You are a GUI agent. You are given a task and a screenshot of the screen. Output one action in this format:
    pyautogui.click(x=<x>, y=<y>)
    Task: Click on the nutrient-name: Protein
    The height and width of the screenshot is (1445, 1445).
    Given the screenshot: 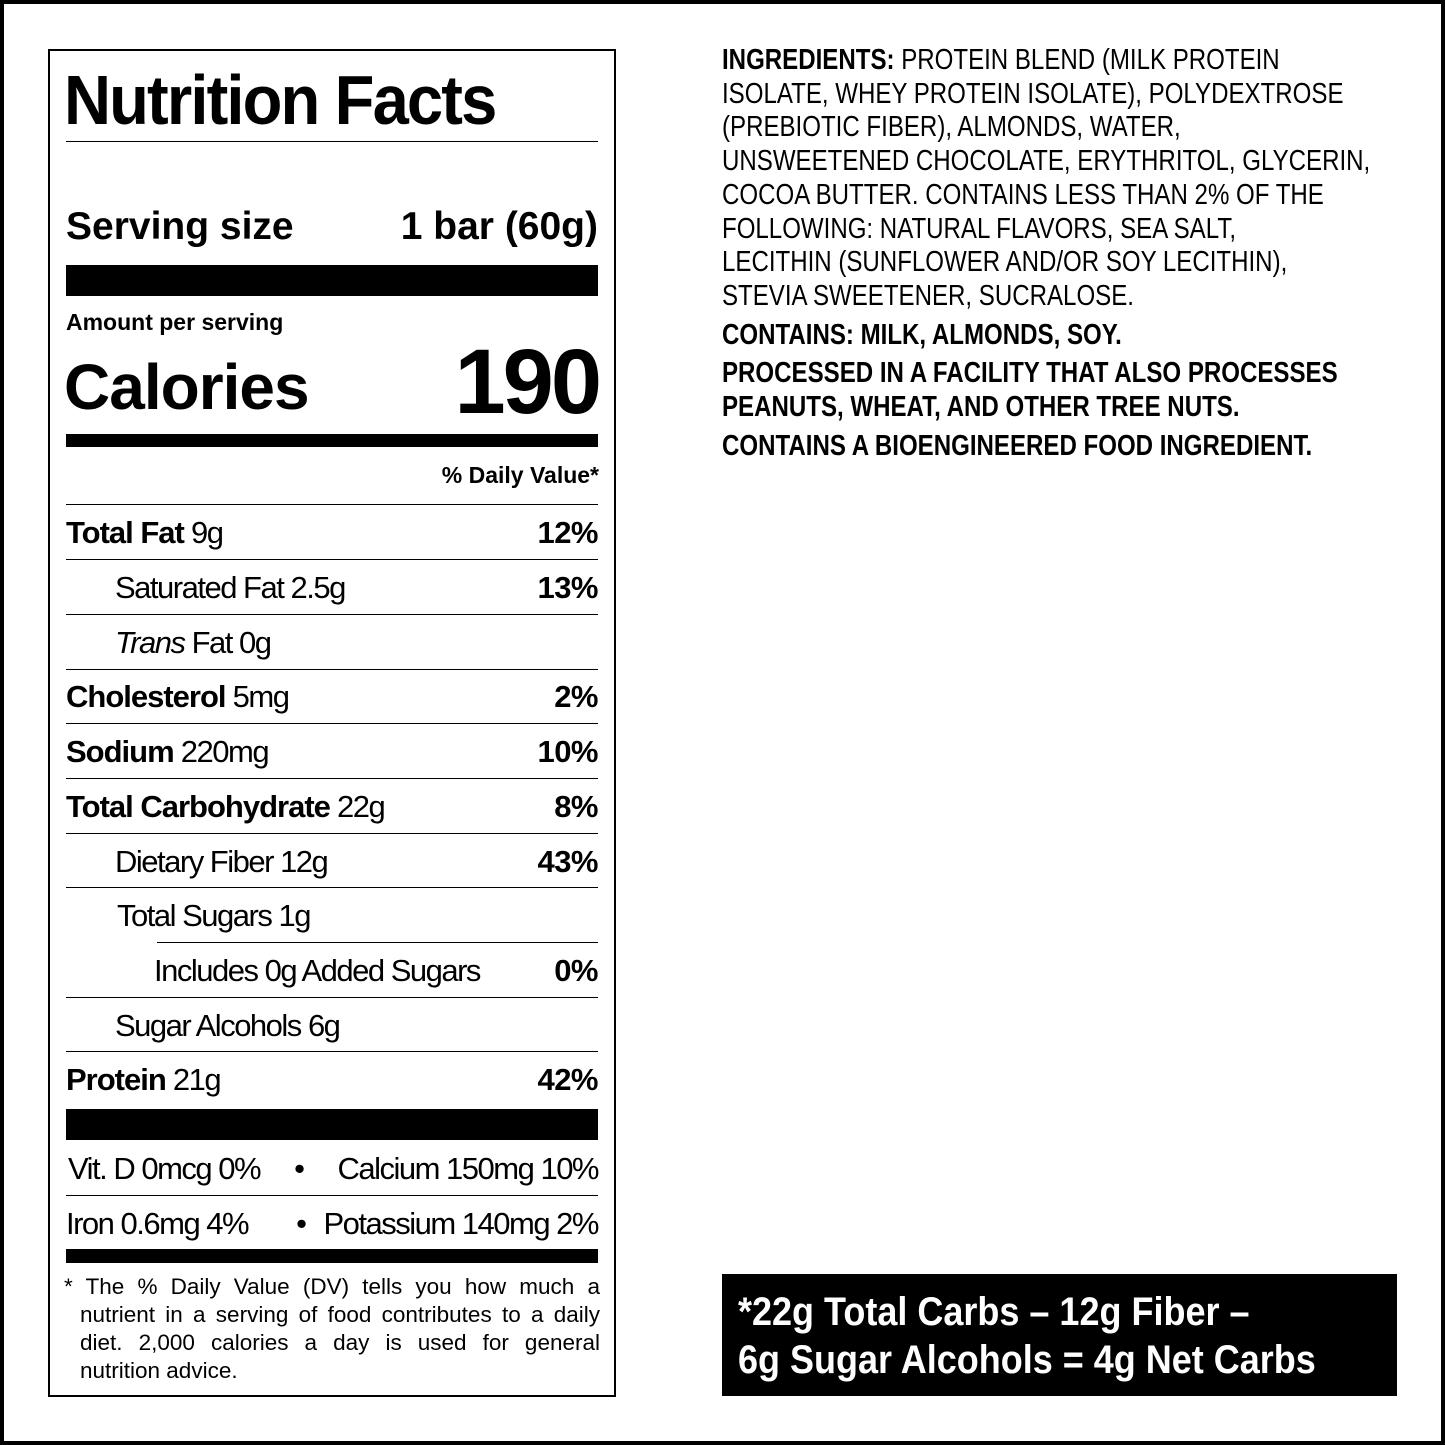 What is the action you would take?
    pyautogui.click(x=116, y=1079)
    